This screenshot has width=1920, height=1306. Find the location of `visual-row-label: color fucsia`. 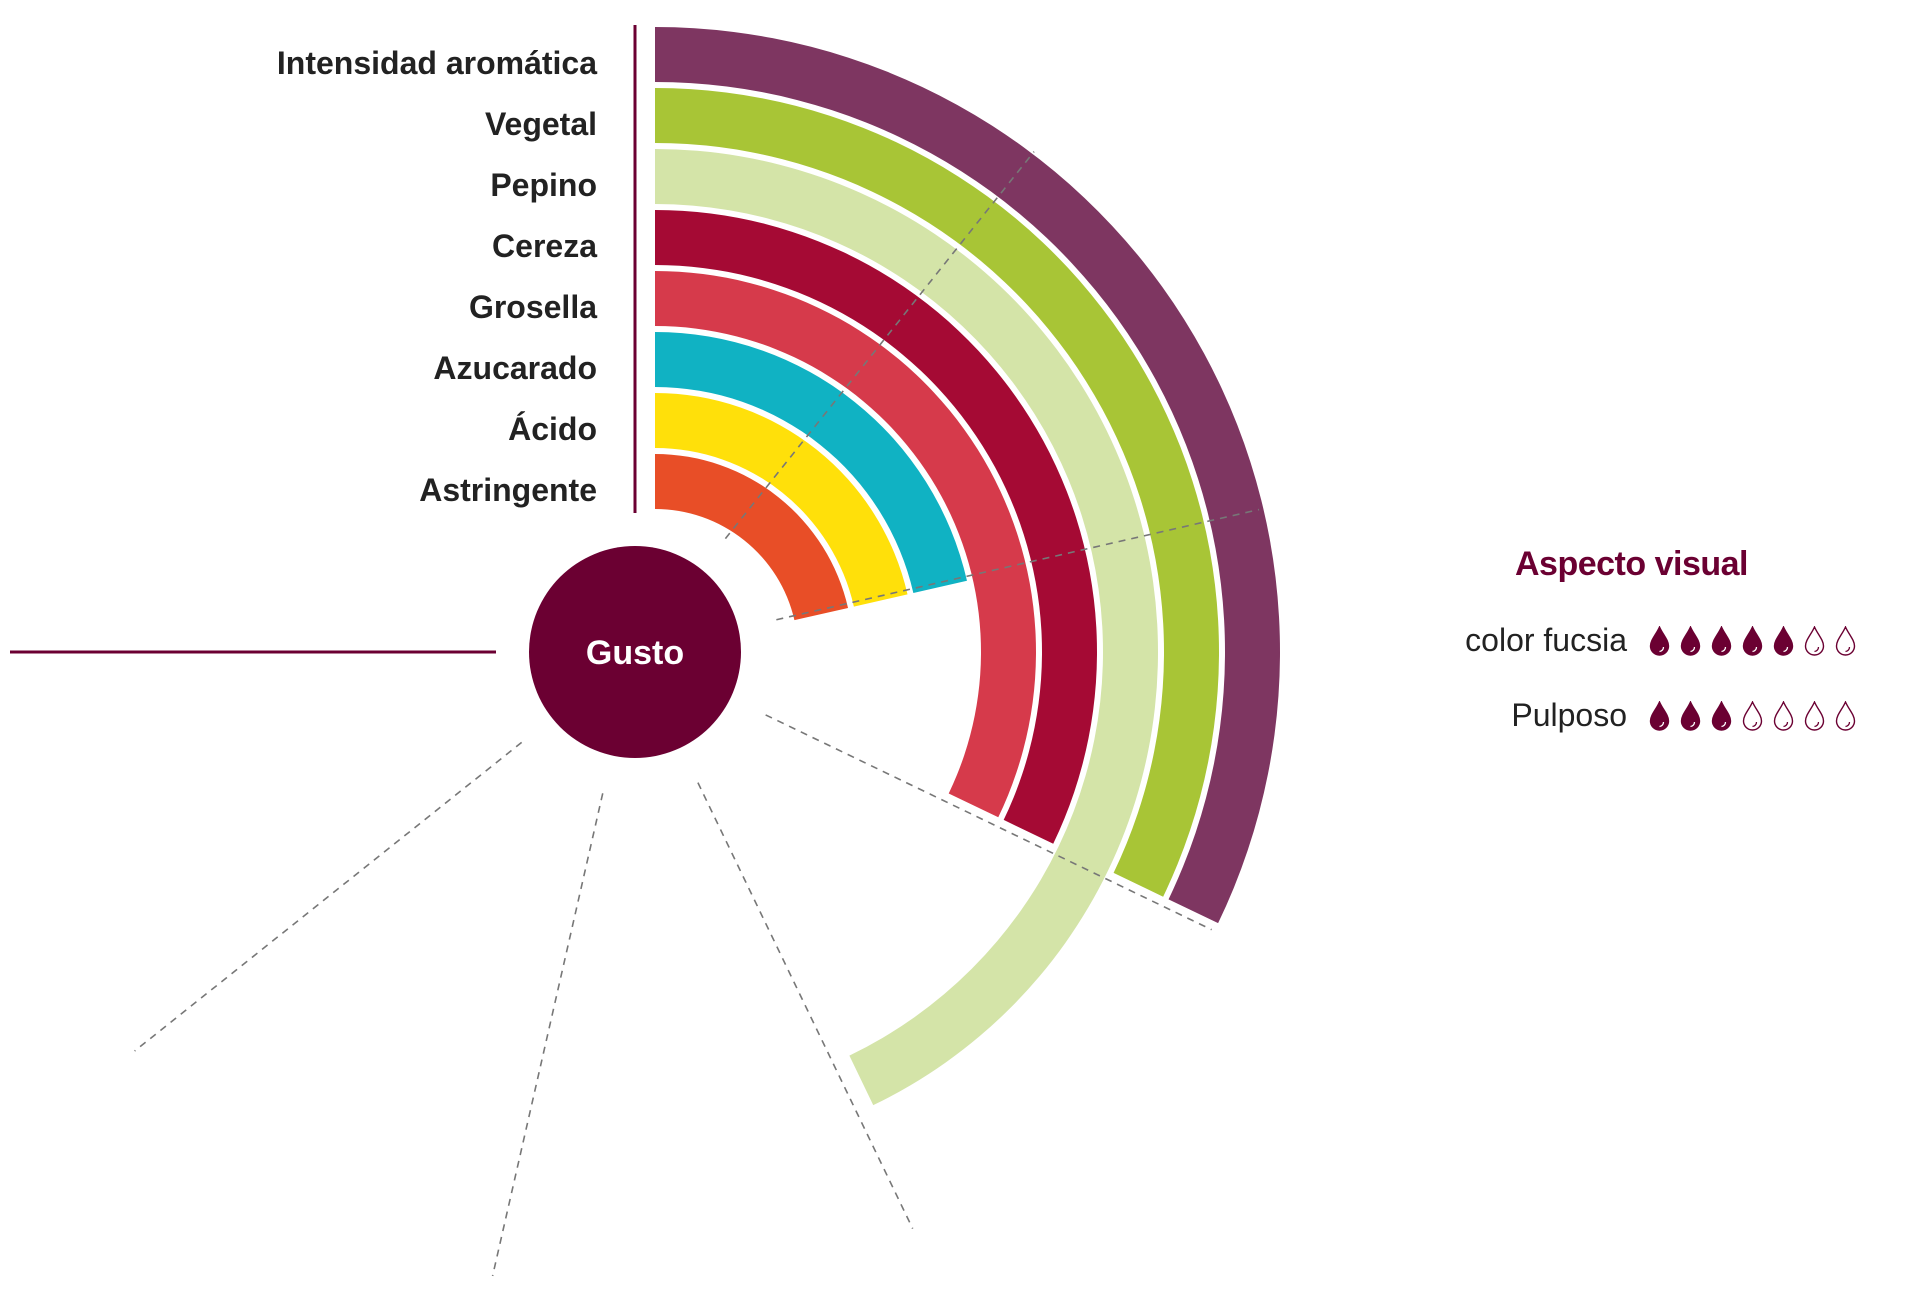

visual-row-label: color fucsia is located at coordinates (1546, 640).